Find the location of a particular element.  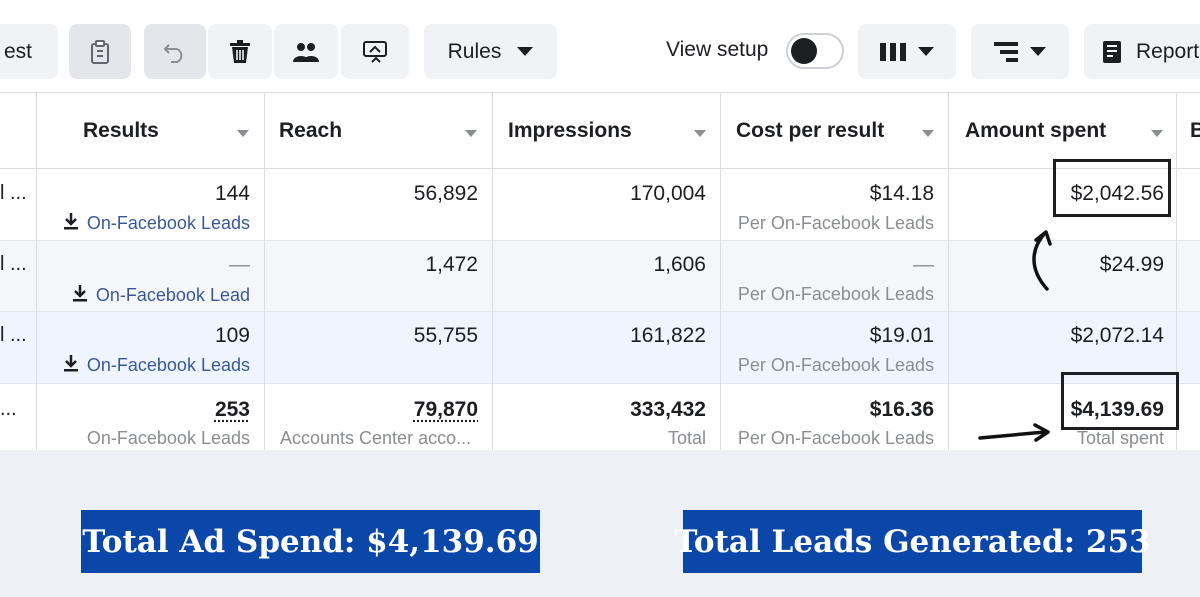

total-ad-spend-banner: Total Ad Spend: $4,139.69 is located at coordinates (310, 541).